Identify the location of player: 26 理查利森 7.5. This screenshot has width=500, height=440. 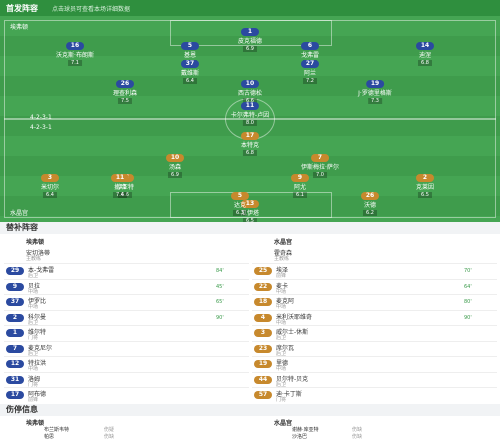
(125, 92).